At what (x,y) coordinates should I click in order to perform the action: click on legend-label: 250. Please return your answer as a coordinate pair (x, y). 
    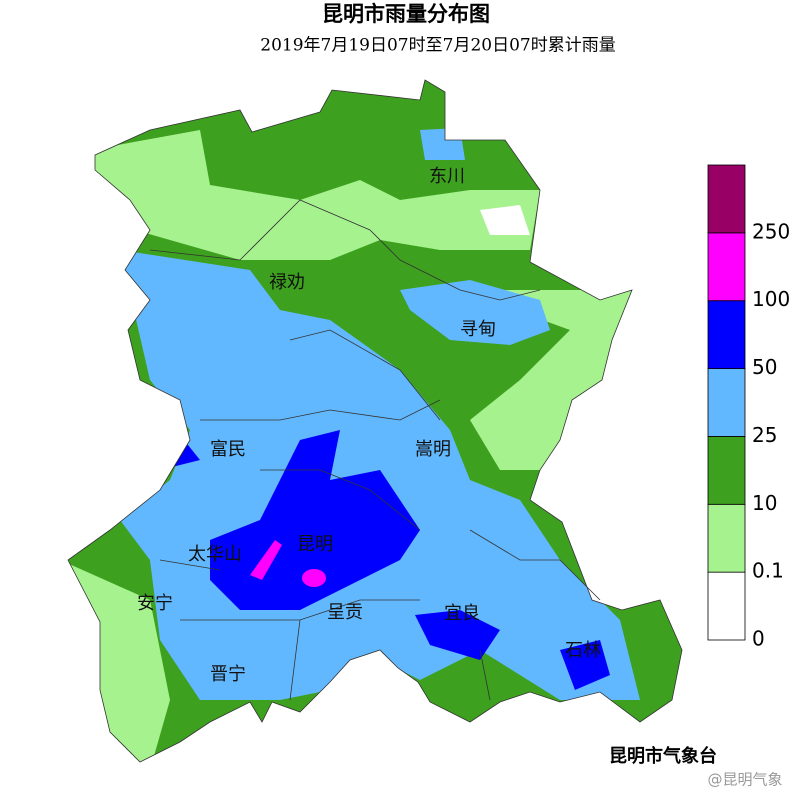
    Looking at the image, I should click on (771, 231).